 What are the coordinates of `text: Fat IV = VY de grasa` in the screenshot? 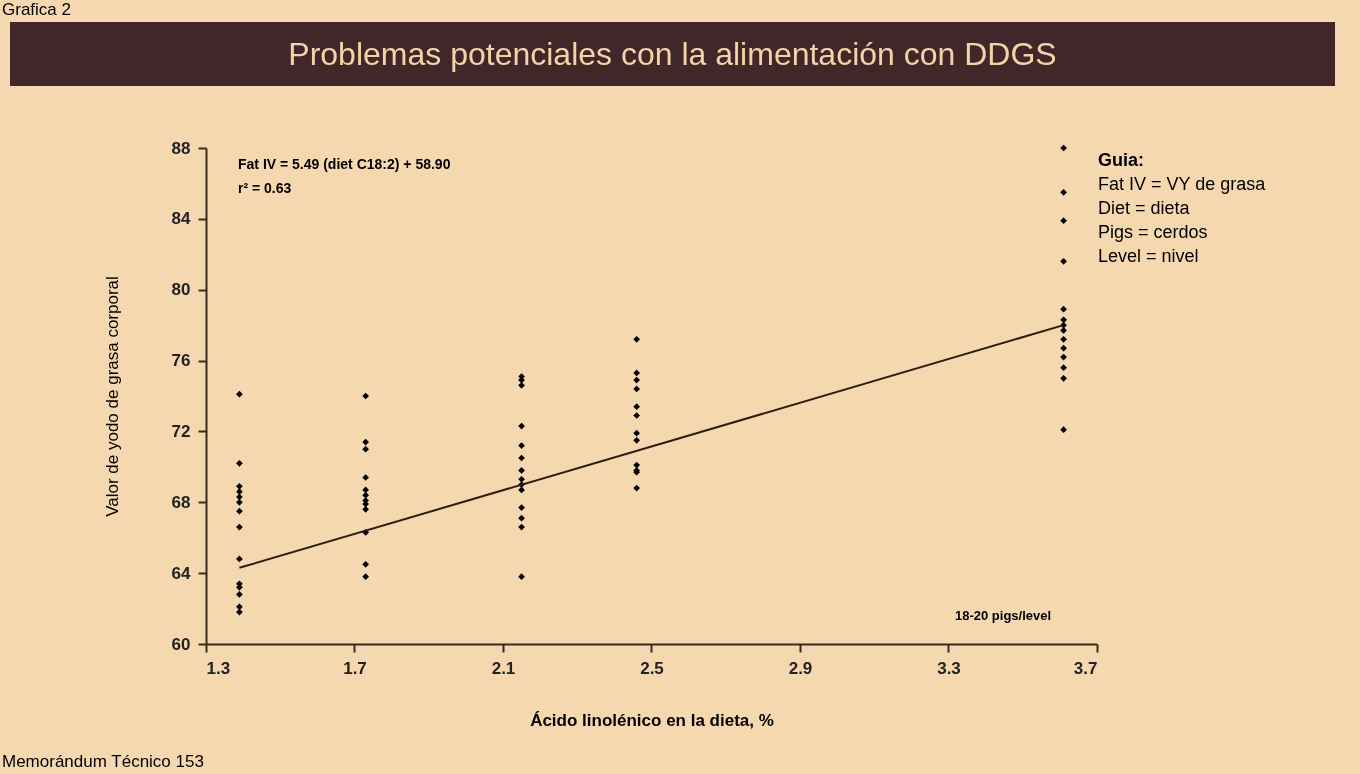 It's located at (1182, 184).